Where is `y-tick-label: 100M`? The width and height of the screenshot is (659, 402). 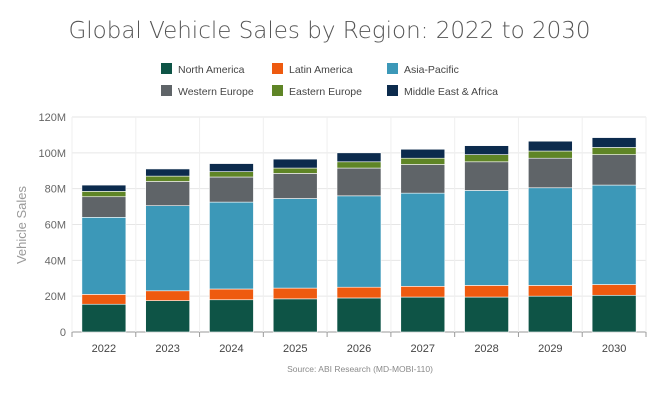
y-tick-label: 100M is located at coordinates (52, 154).